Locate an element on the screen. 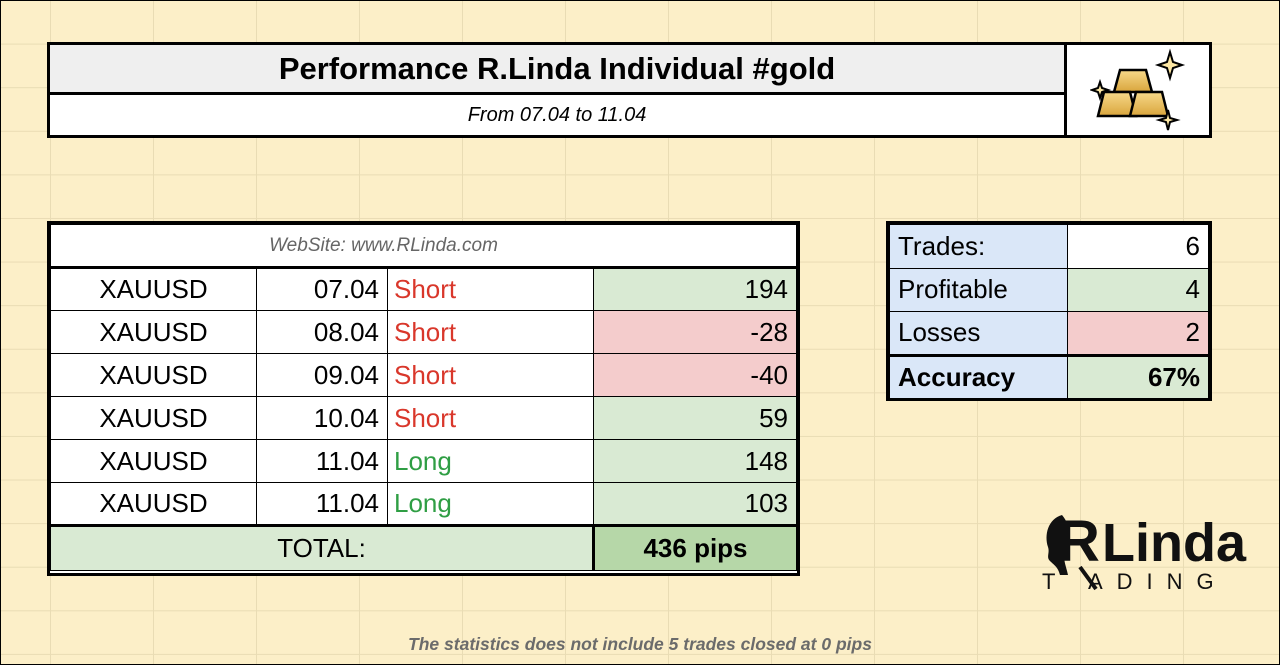  total-value: 436 pips is located at coordinates (694, 547).